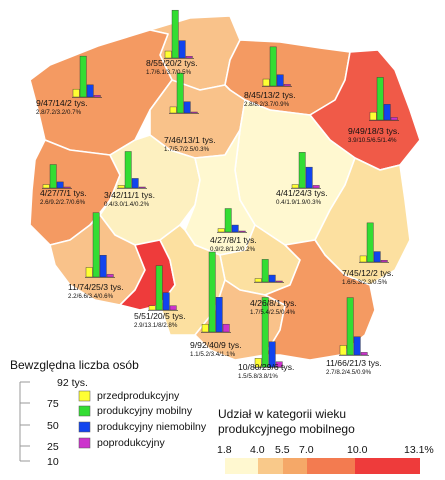  What do you see at coordinates (172, 63) in the screenshot?
I see `region-label-pomorskie: 8/55/20/2 tys.` at bounding box center [172, 63].